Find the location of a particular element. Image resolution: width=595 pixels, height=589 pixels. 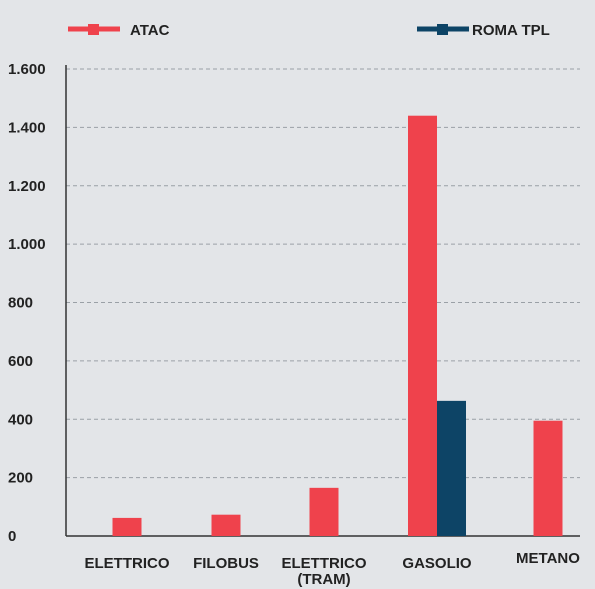

y-tick-label: 1.200 is located at coordinates (27, 186).